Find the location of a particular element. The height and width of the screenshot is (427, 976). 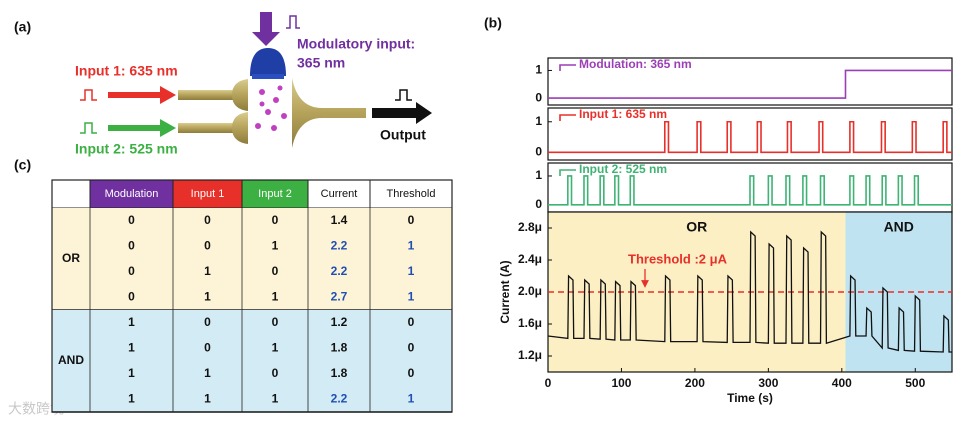

x-tick-label: 400 is located at coordinates (842, 383).